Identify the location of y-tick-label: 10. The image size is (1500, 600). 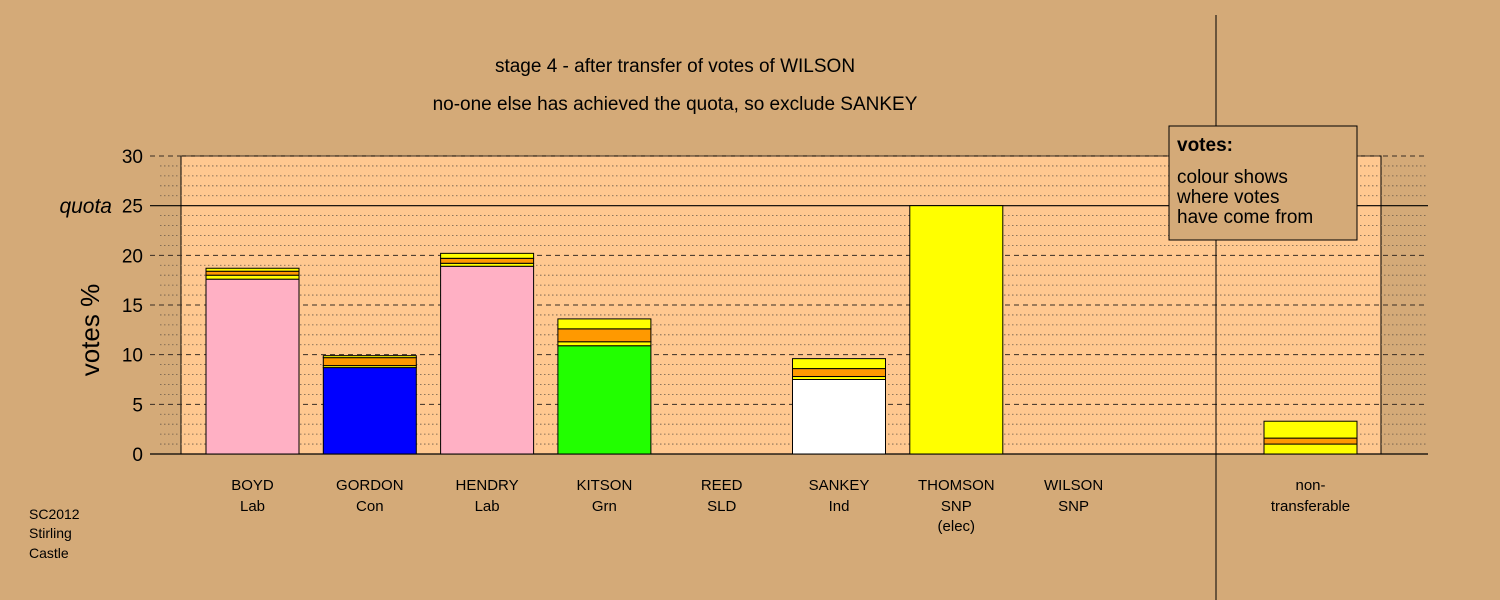
(132, 356).